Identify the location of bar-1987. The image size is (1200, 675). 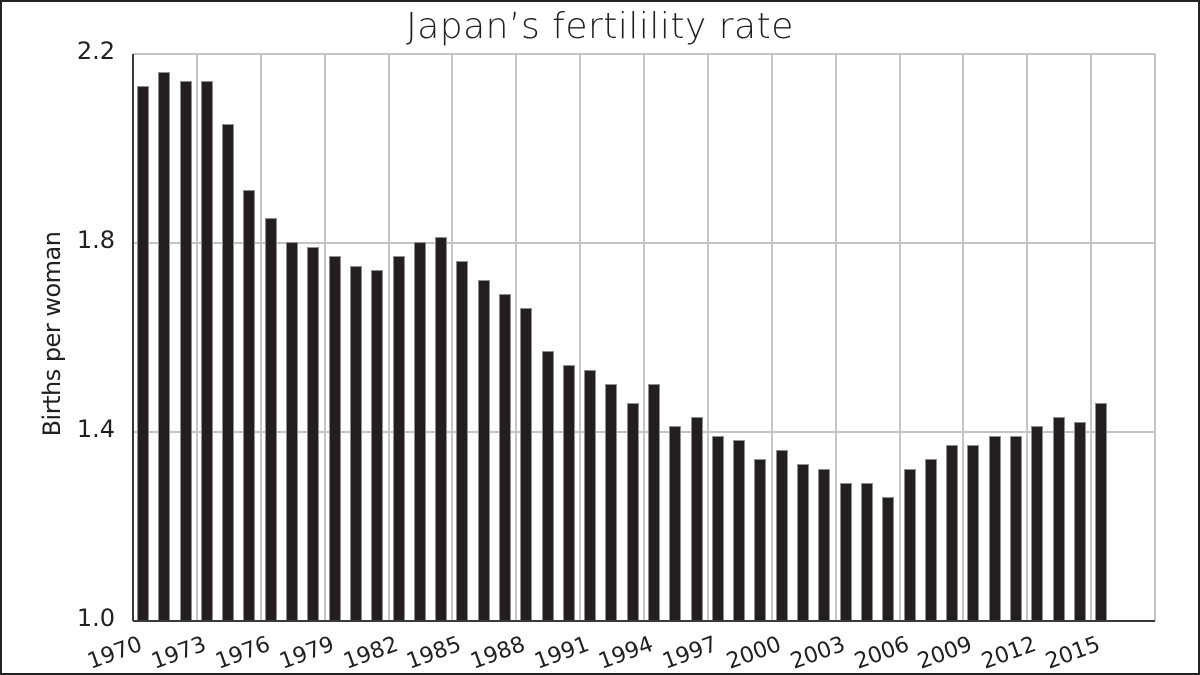
(504, 457).